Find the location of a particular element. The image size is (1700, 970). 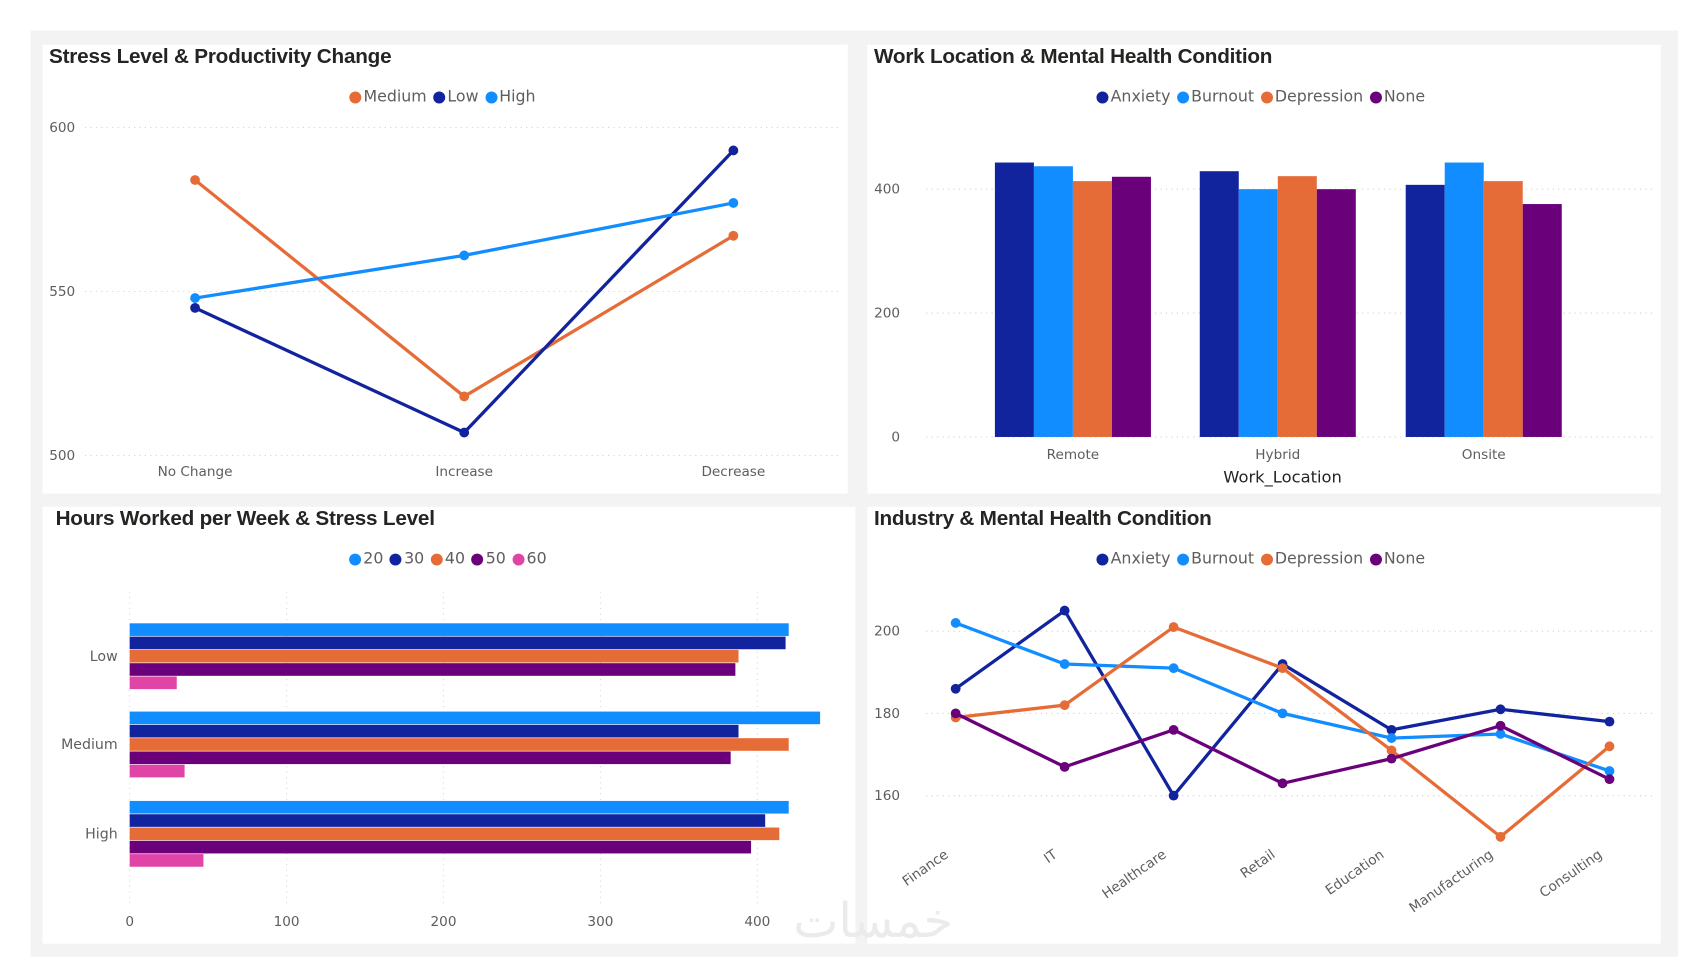

legend-item: Medium is located at coordinates (388, 97).